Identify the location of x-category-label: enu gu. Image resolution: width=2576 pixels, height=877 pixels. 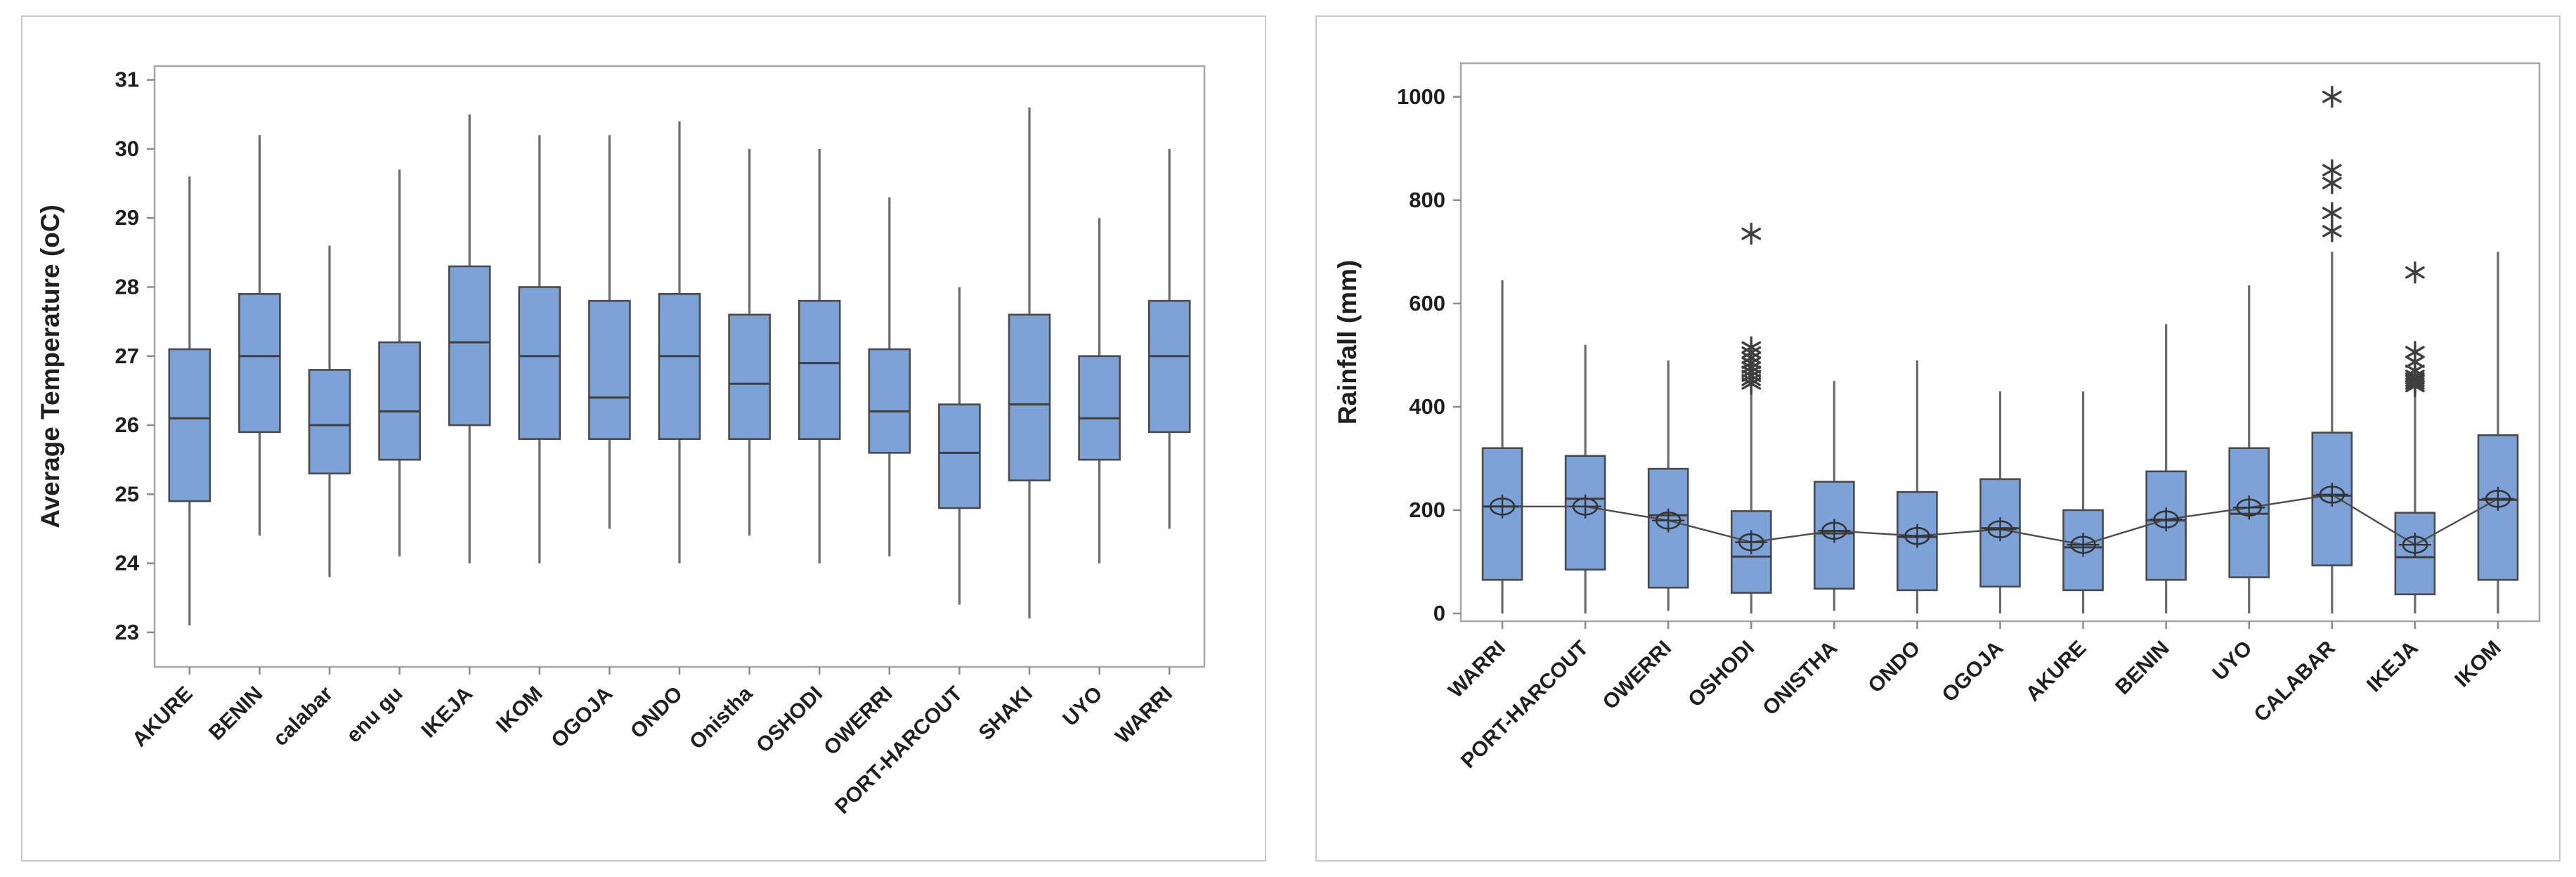
(375, 715).